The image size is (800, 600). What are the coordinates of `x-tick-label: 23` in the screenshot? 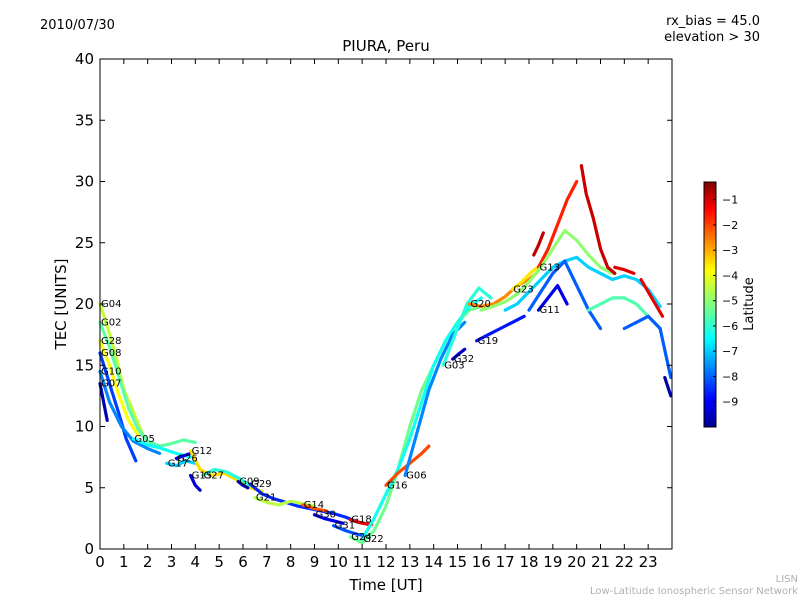 It's located at (648, 562).